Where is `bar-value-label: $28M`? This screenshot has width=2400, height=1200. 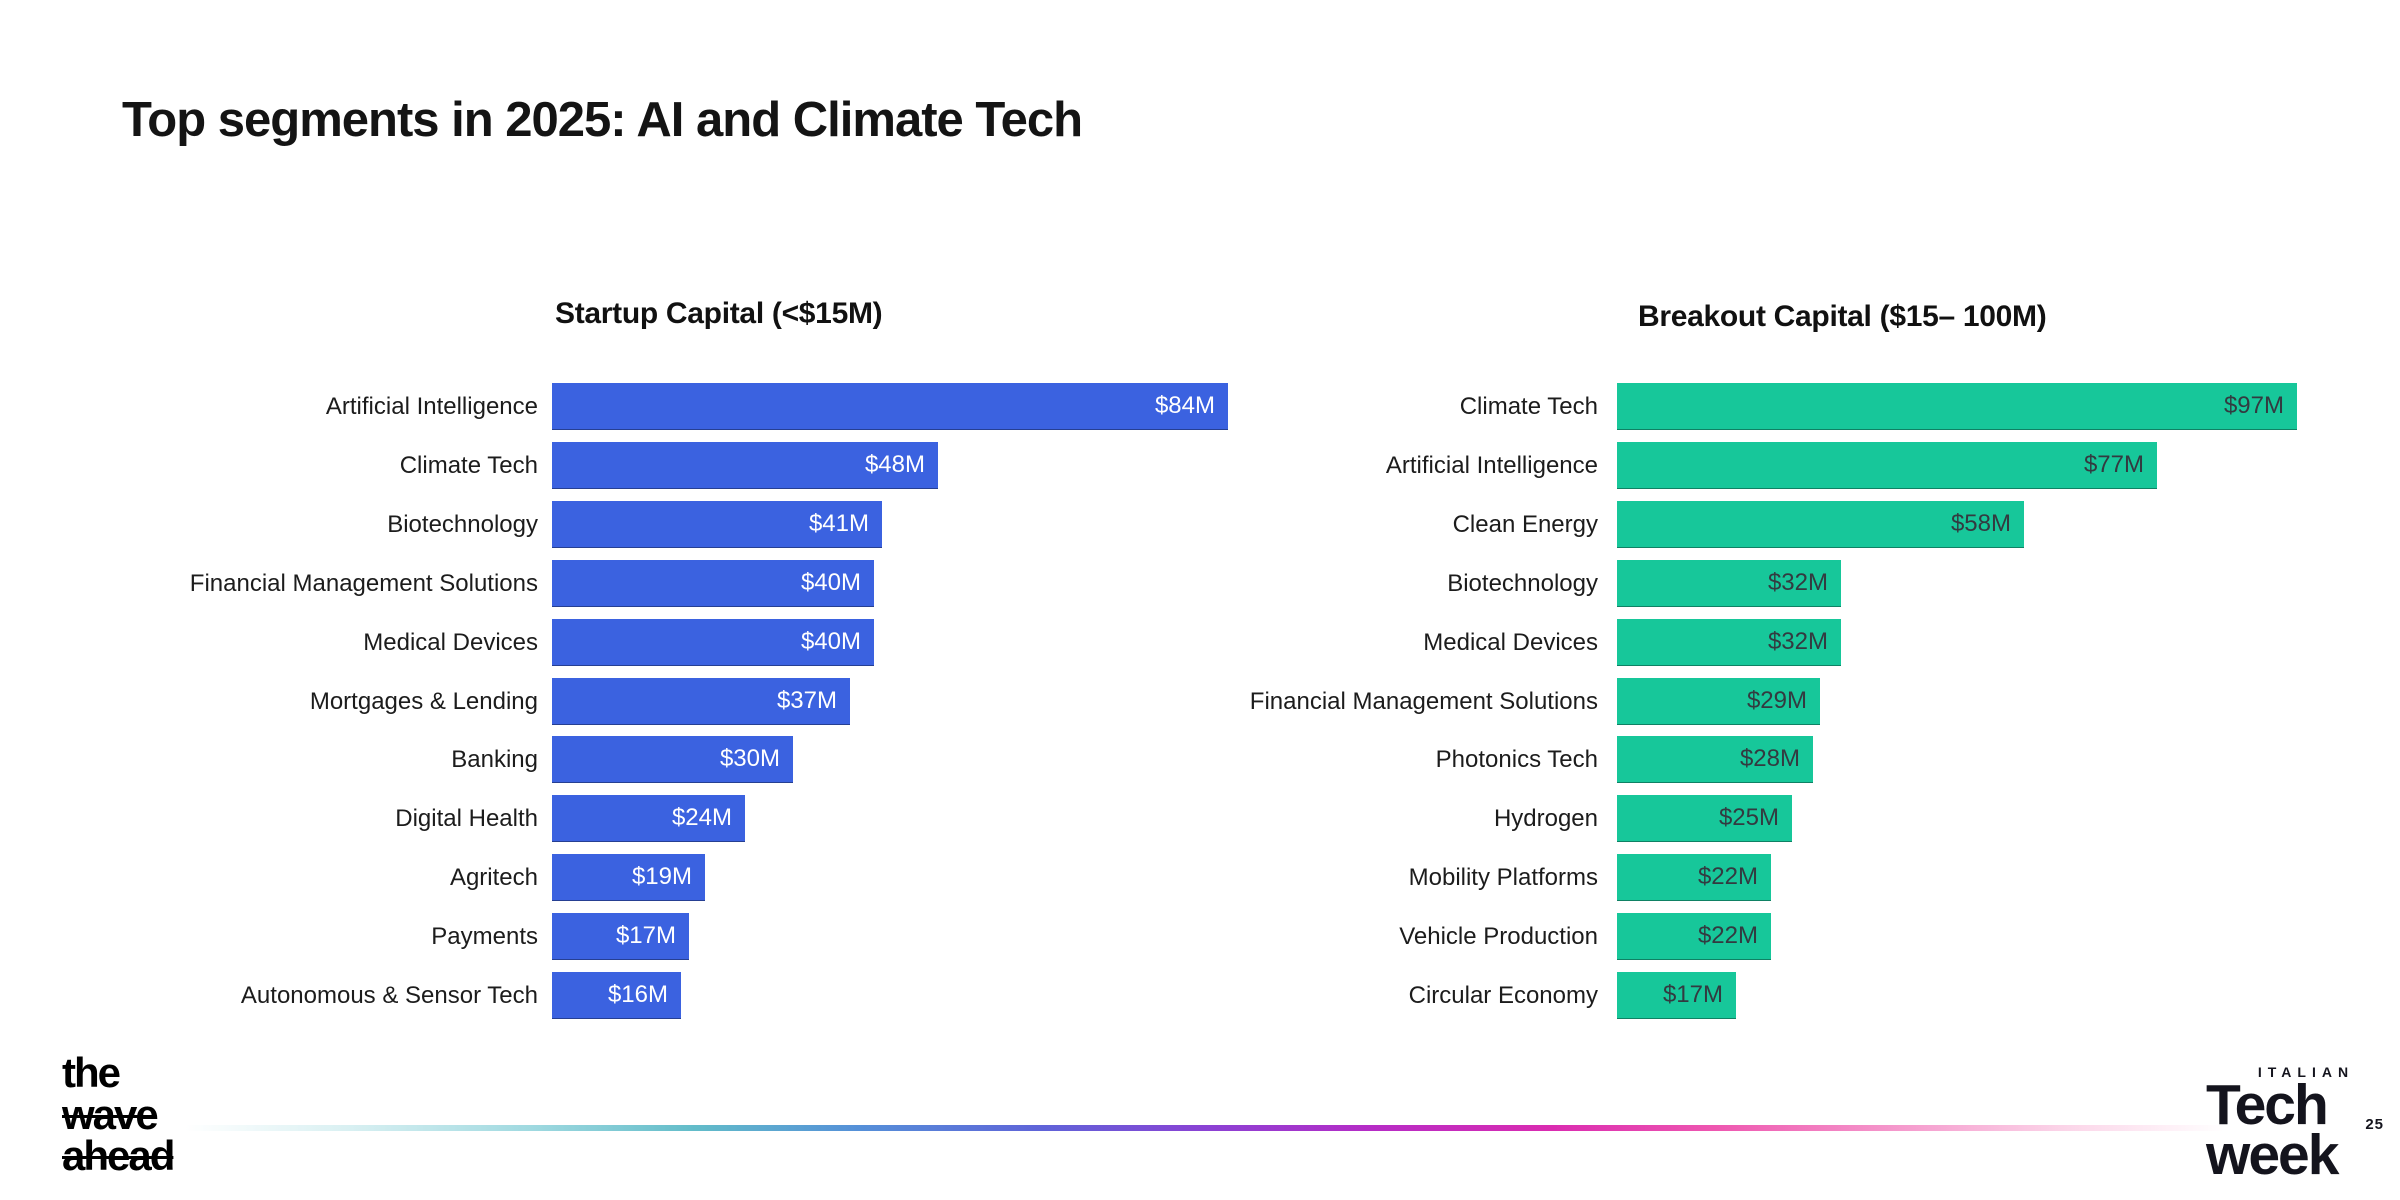
bar-value-label: $28M is located at coordinates (1769, 758).